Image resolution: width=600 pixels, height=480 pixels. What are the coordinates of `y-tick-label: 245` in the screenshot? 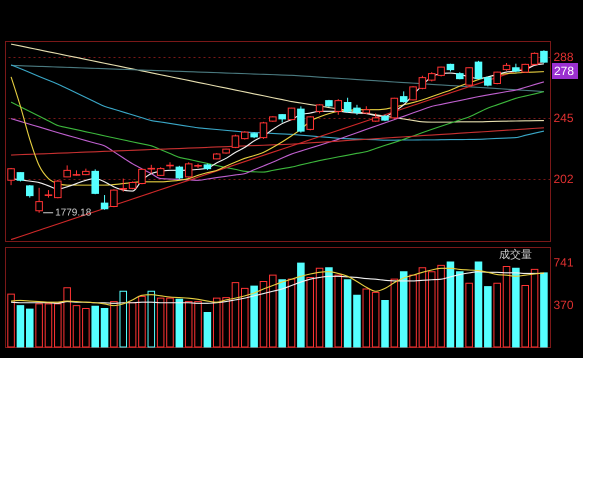 It's located at (564, 118).